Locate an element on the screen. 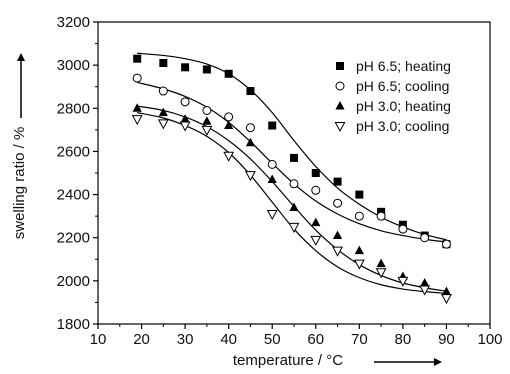 The height and width of the screenshot is (374, 510). x-tick-label: 100 is located at coordinates (489, 339).